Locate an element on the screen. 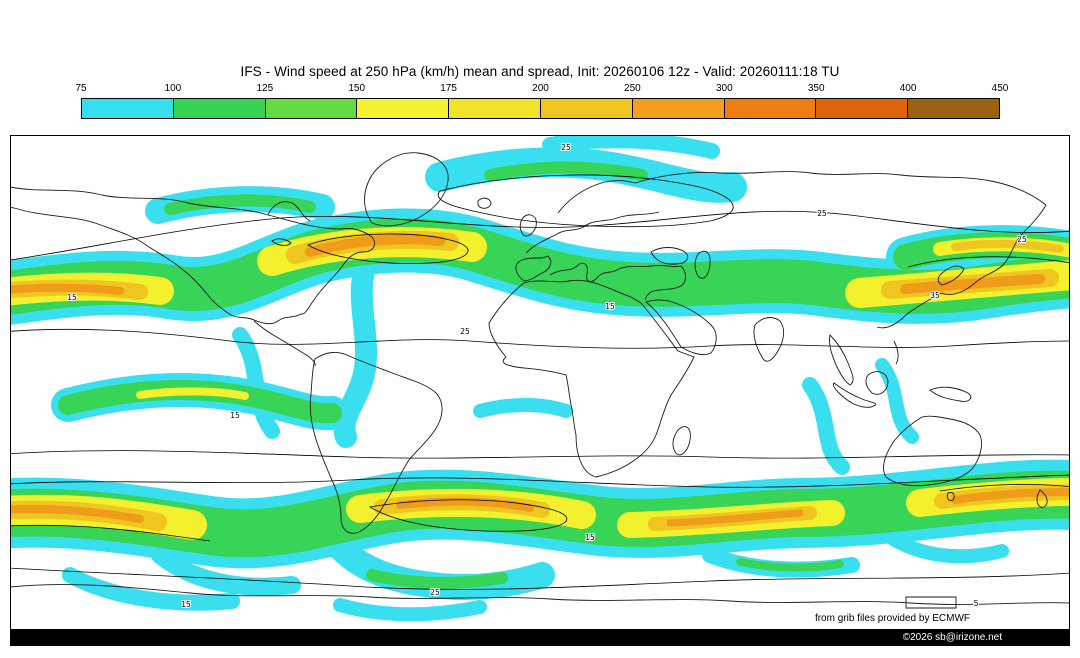 This screenshot has height=658, width=1080. copyright-text: ©2026 sb@irizone.net is located at coordinates (952, 637).